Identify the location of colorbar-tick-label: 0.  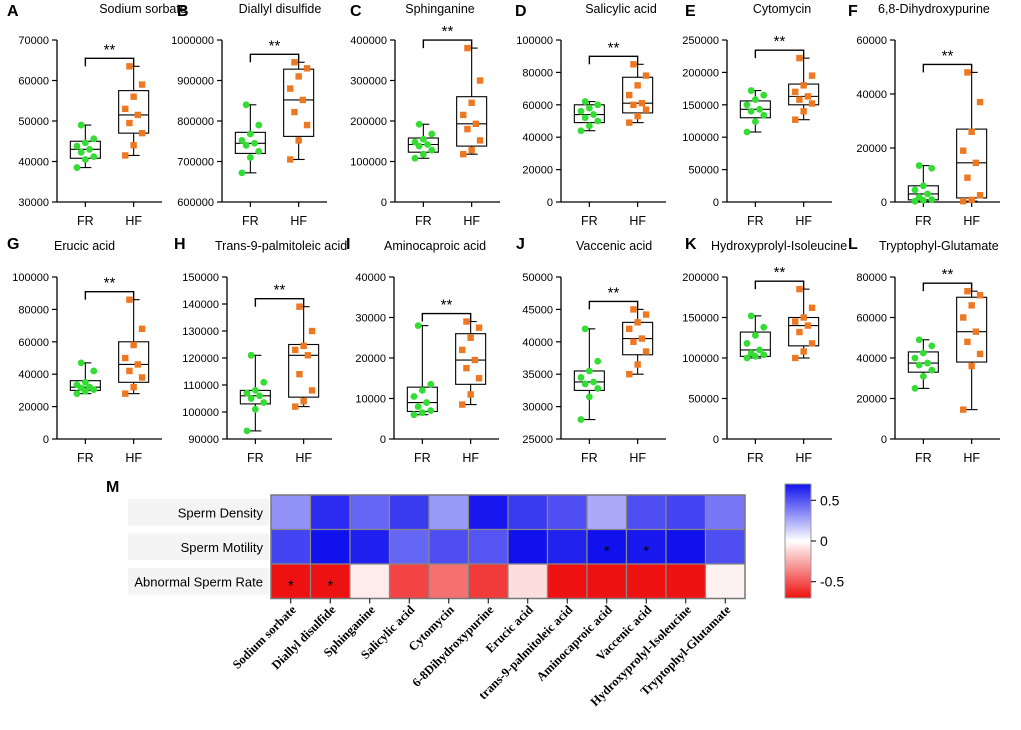
(824, 541).